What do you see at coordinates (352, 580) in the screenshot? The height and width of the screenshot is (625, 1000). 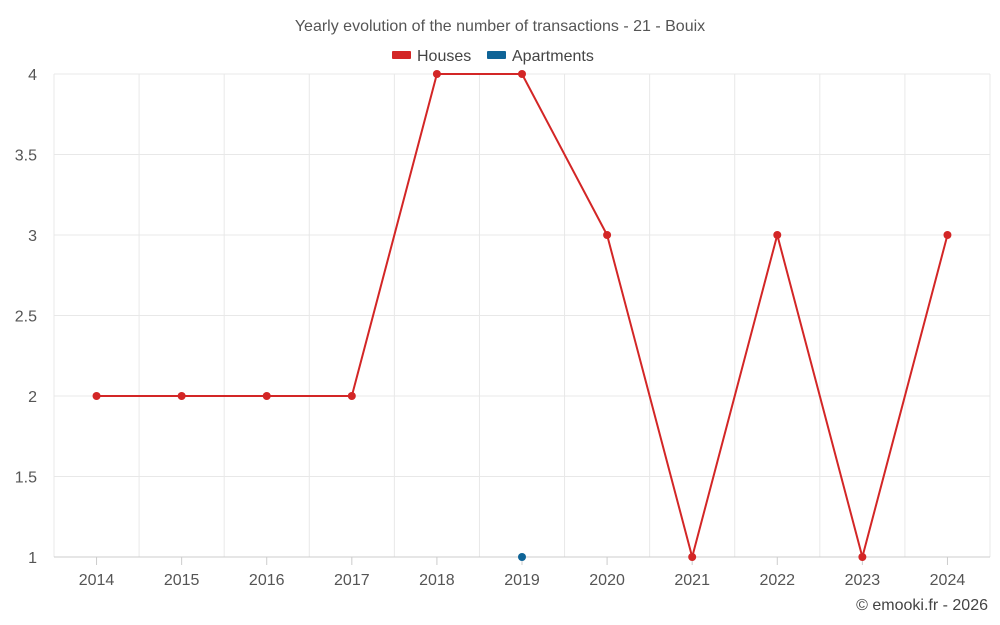 I see `x-tick-label: 2017` at bounding box center [352, 580].